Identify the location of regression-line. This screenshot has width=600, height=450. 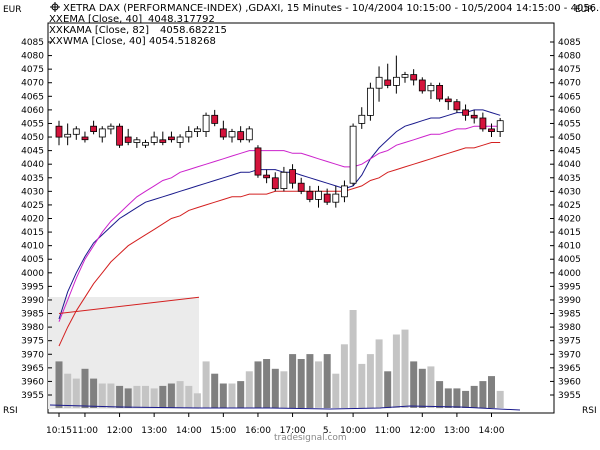
(129, 305).